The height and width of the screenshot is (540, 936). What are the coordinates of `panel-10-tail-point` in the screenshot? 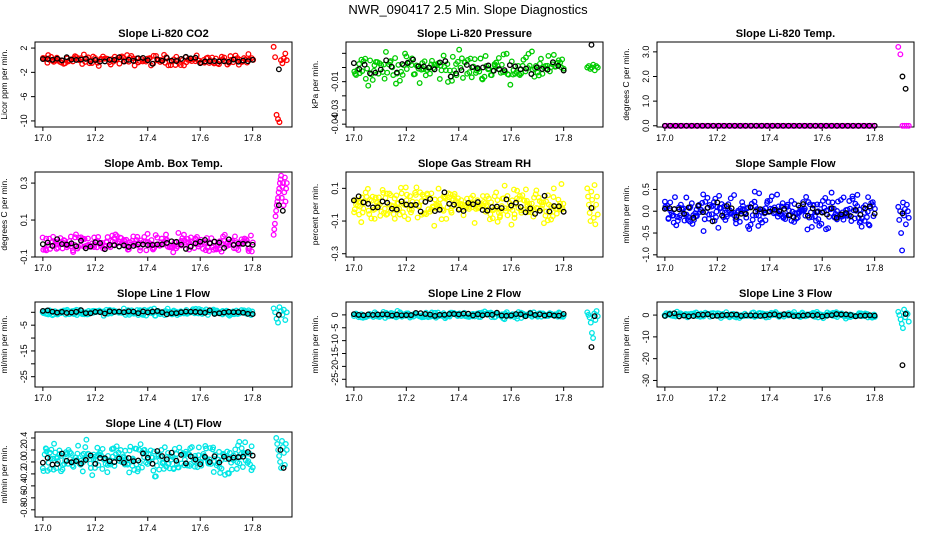 It's located at (278, 450).